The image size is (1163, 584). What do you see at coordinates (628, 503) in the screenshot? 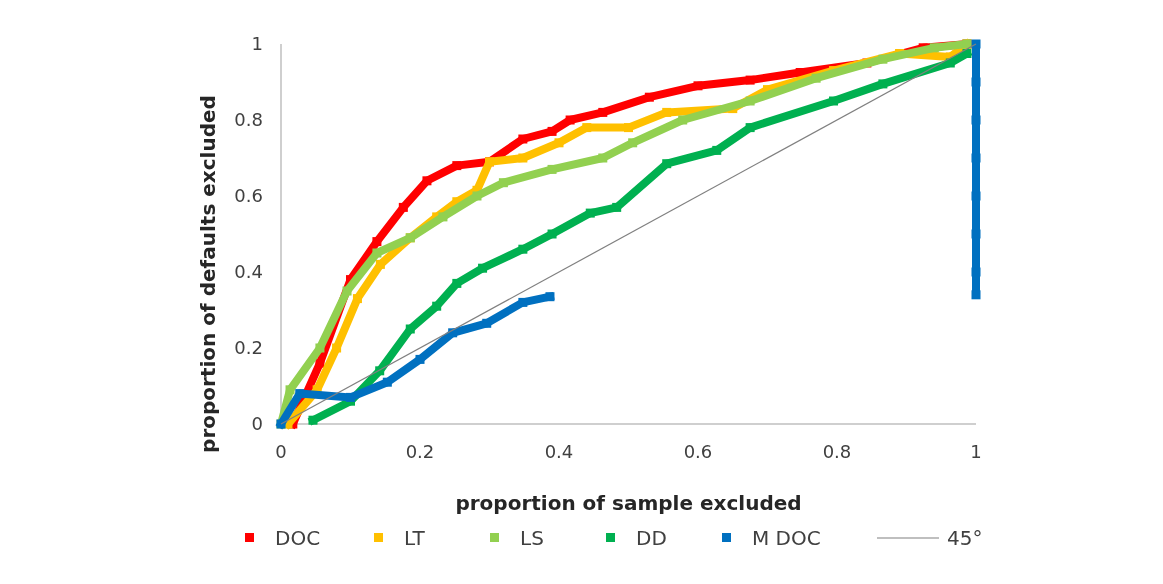
I see `x-axis-title: proportion of sample excluded` at bounding box center [628, 503].